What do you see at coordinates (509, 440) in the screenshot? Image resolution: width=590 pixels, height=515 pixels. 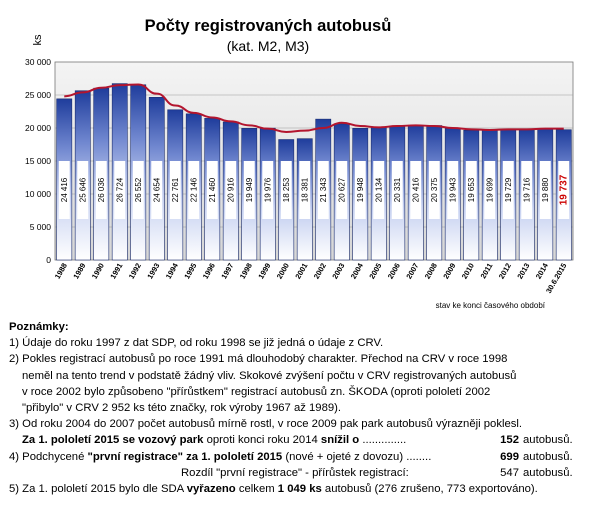 I see `note-3-value: 152` at bounding box center [509, 440].